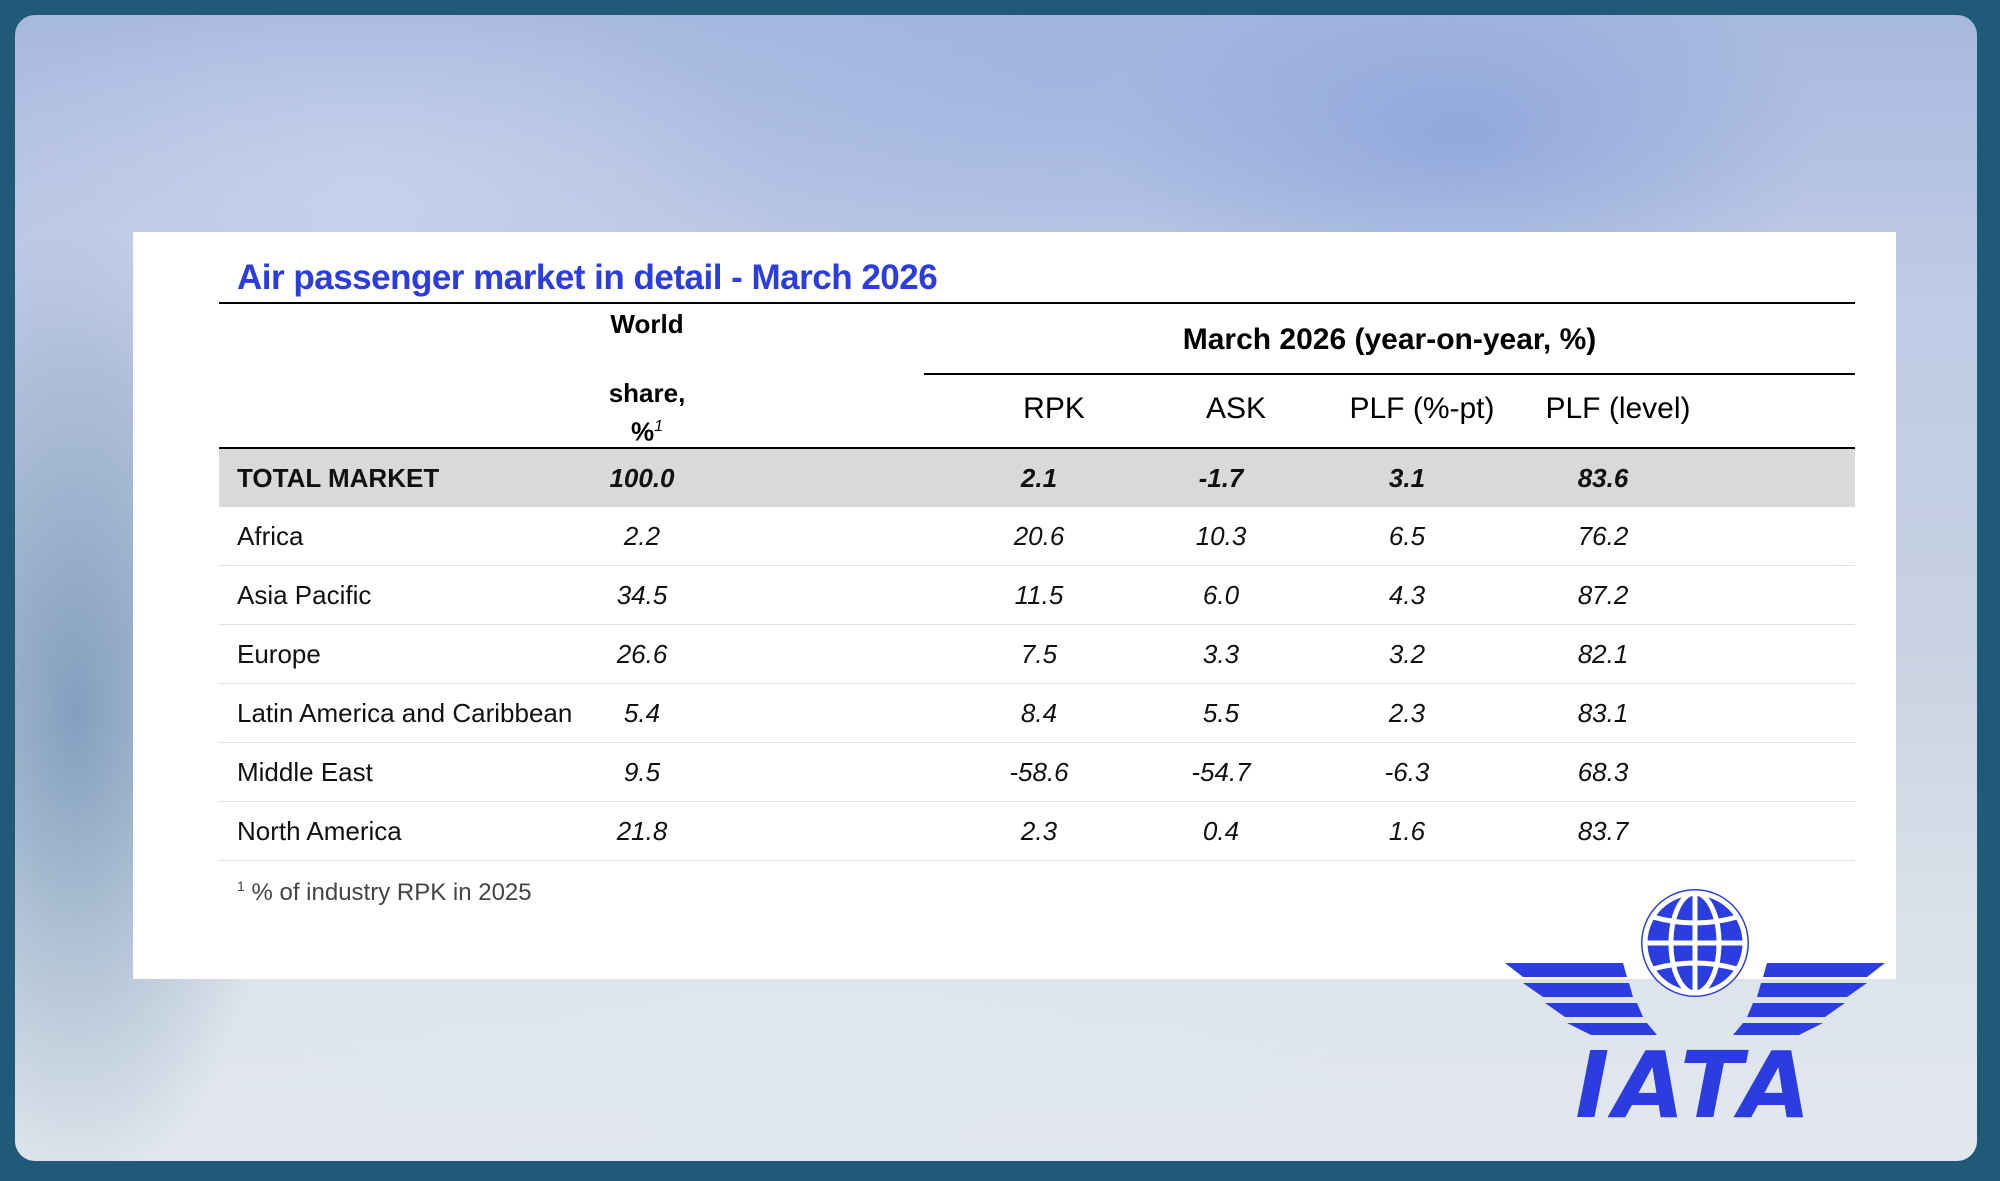  I want to click on cell-plf-level: 87.2, so click(1603, 595).